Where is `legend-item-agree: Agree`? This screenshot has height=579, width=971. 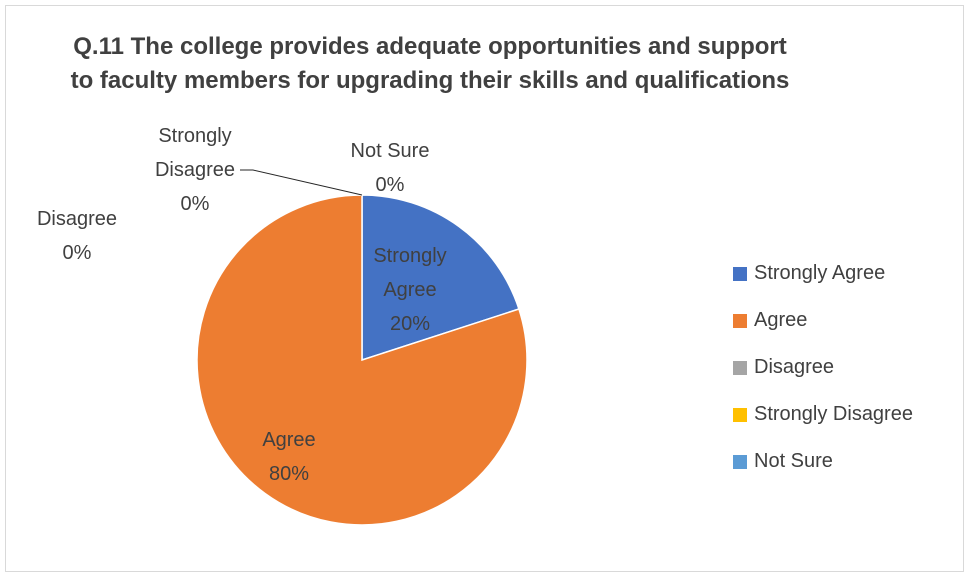
legend-item-agree: Agree is located at coordinates (823, 320).